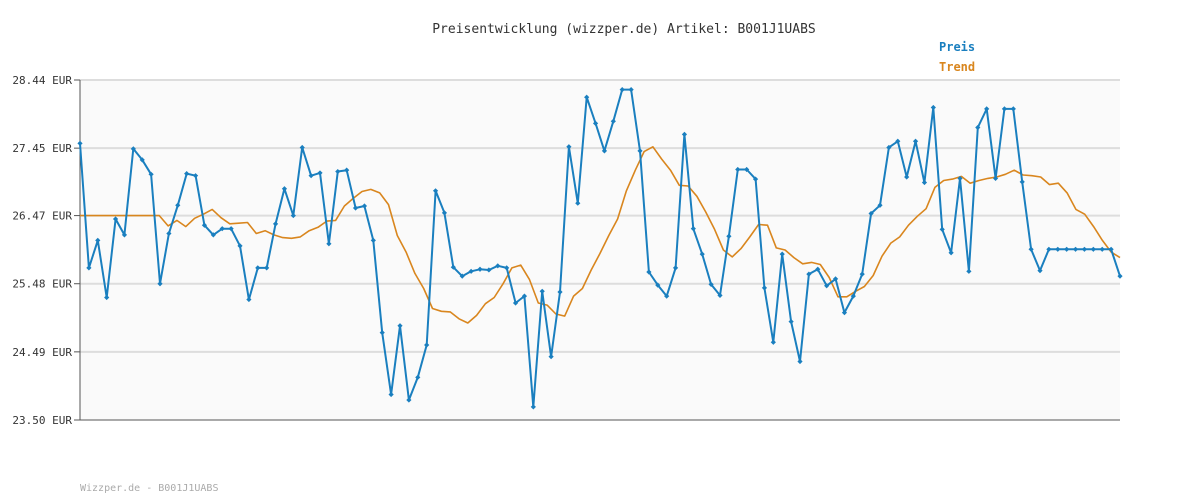 The image size is (1200, 500). Describe the element at coordinates (42, 420) in the screenshot. I see `y-tick-label: 23.50 EUR` at that location.